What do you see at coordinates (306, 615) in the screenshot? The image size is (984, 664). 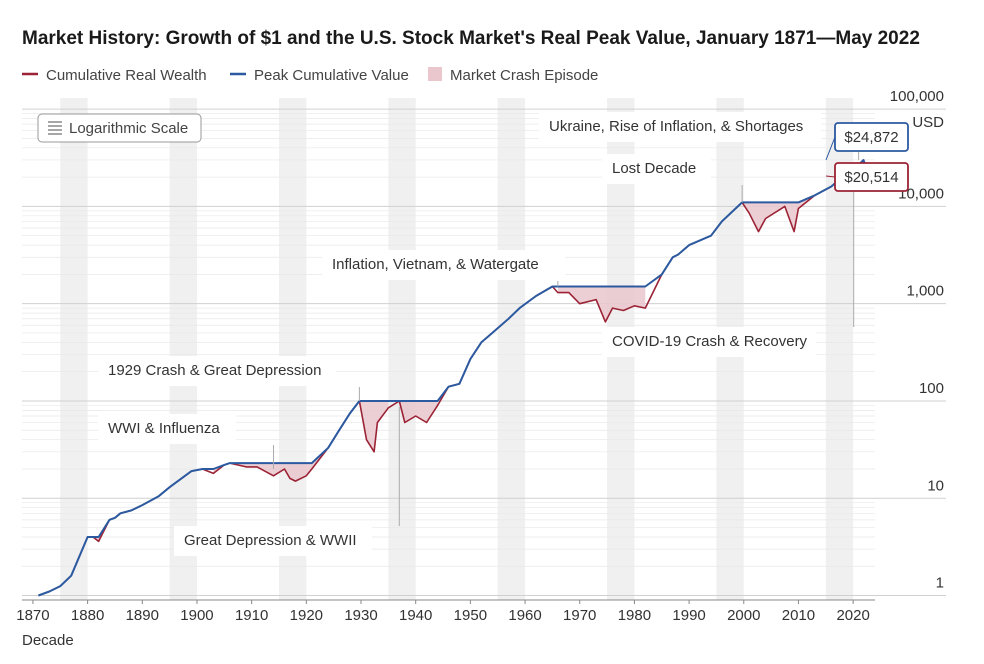 I see `x-tick-label: 1920` at bounding box center [306, 615].